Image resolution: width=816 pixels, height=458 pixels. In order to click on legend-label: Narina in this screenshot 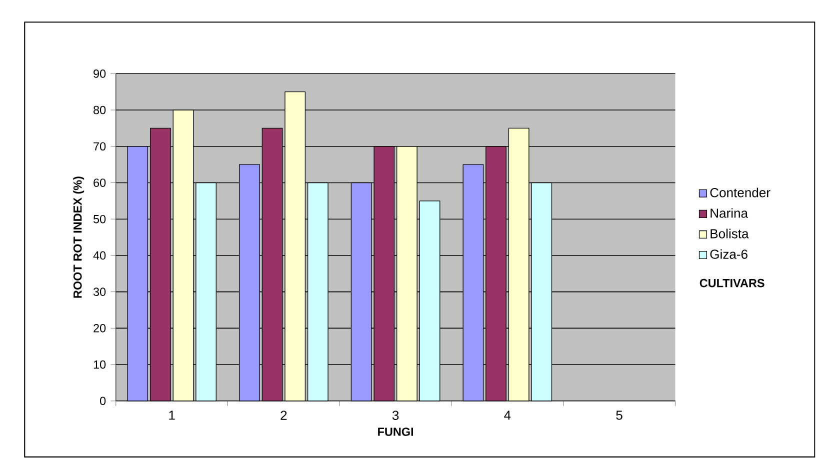, I will do `click(729, 213)`.